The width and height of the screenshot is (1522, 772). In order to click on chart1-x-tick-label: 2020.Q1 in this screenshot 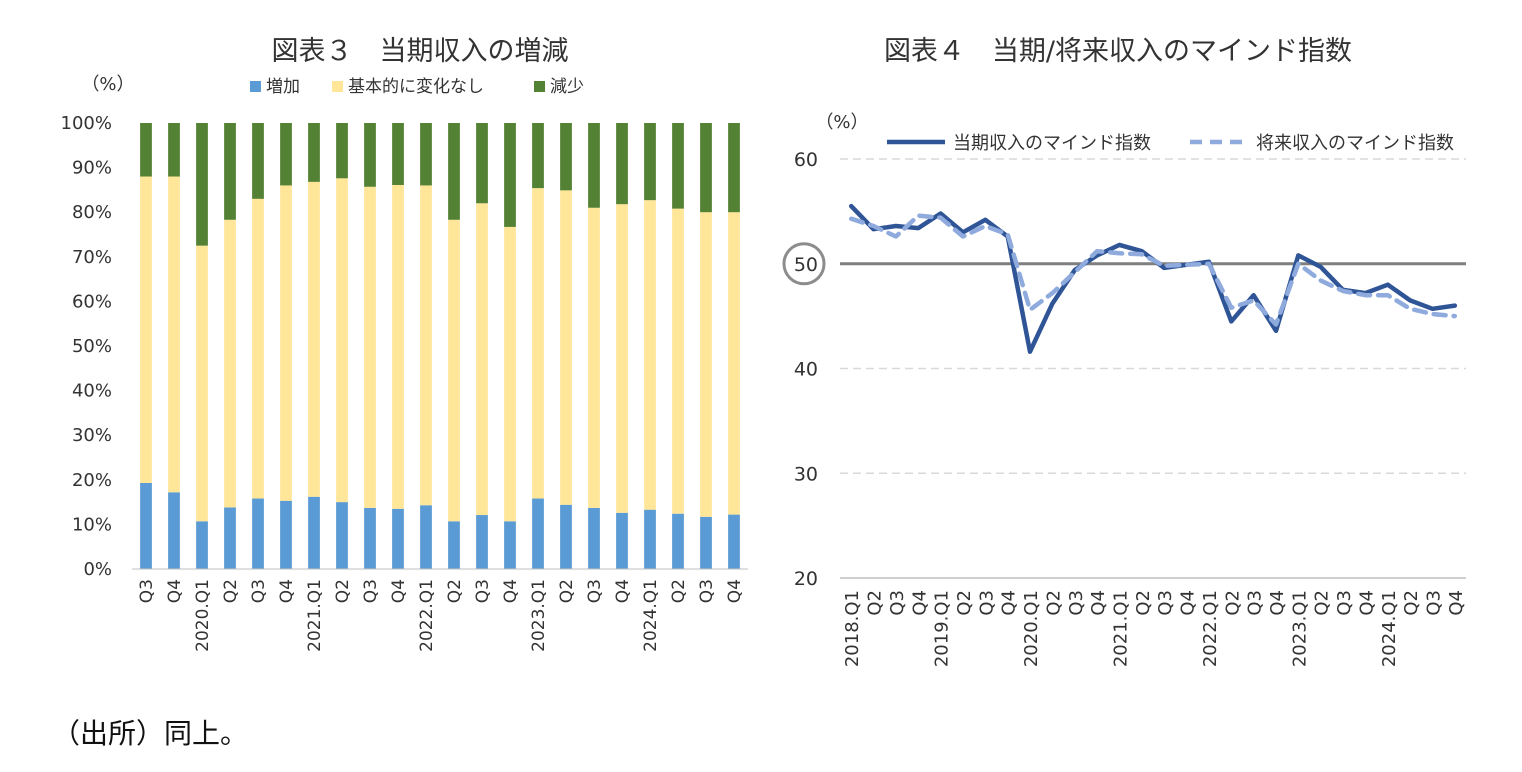, I will do `click(203, 615)`.